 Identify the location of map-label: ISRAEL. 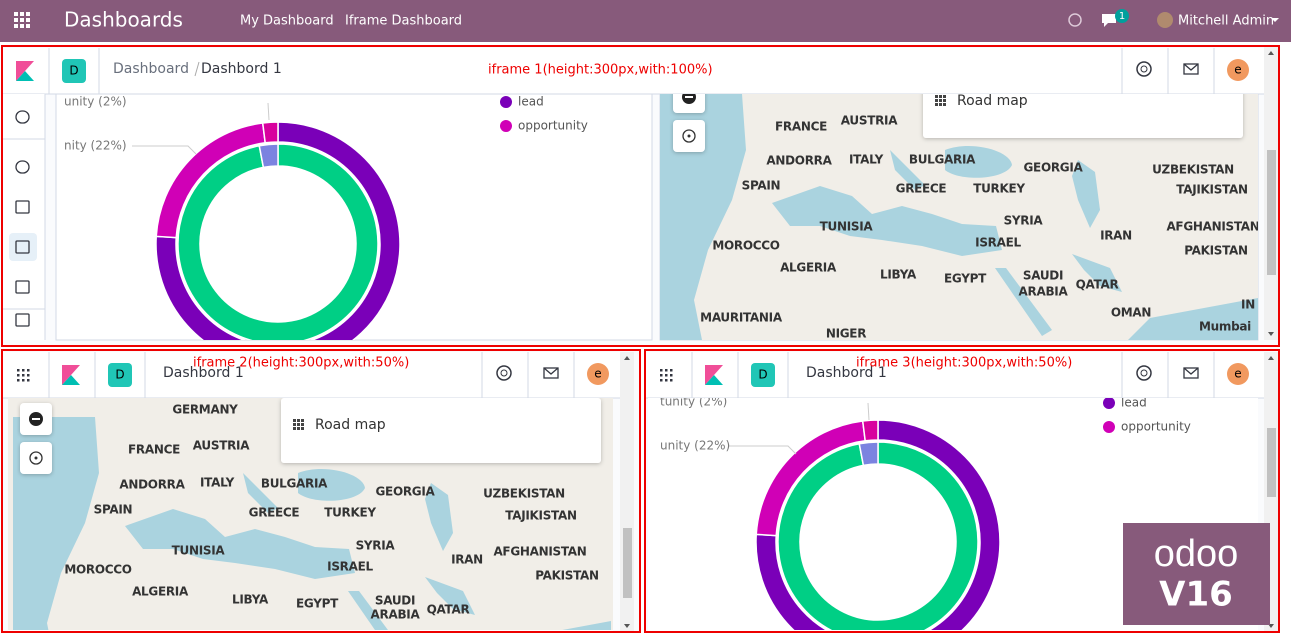
(998, 243).